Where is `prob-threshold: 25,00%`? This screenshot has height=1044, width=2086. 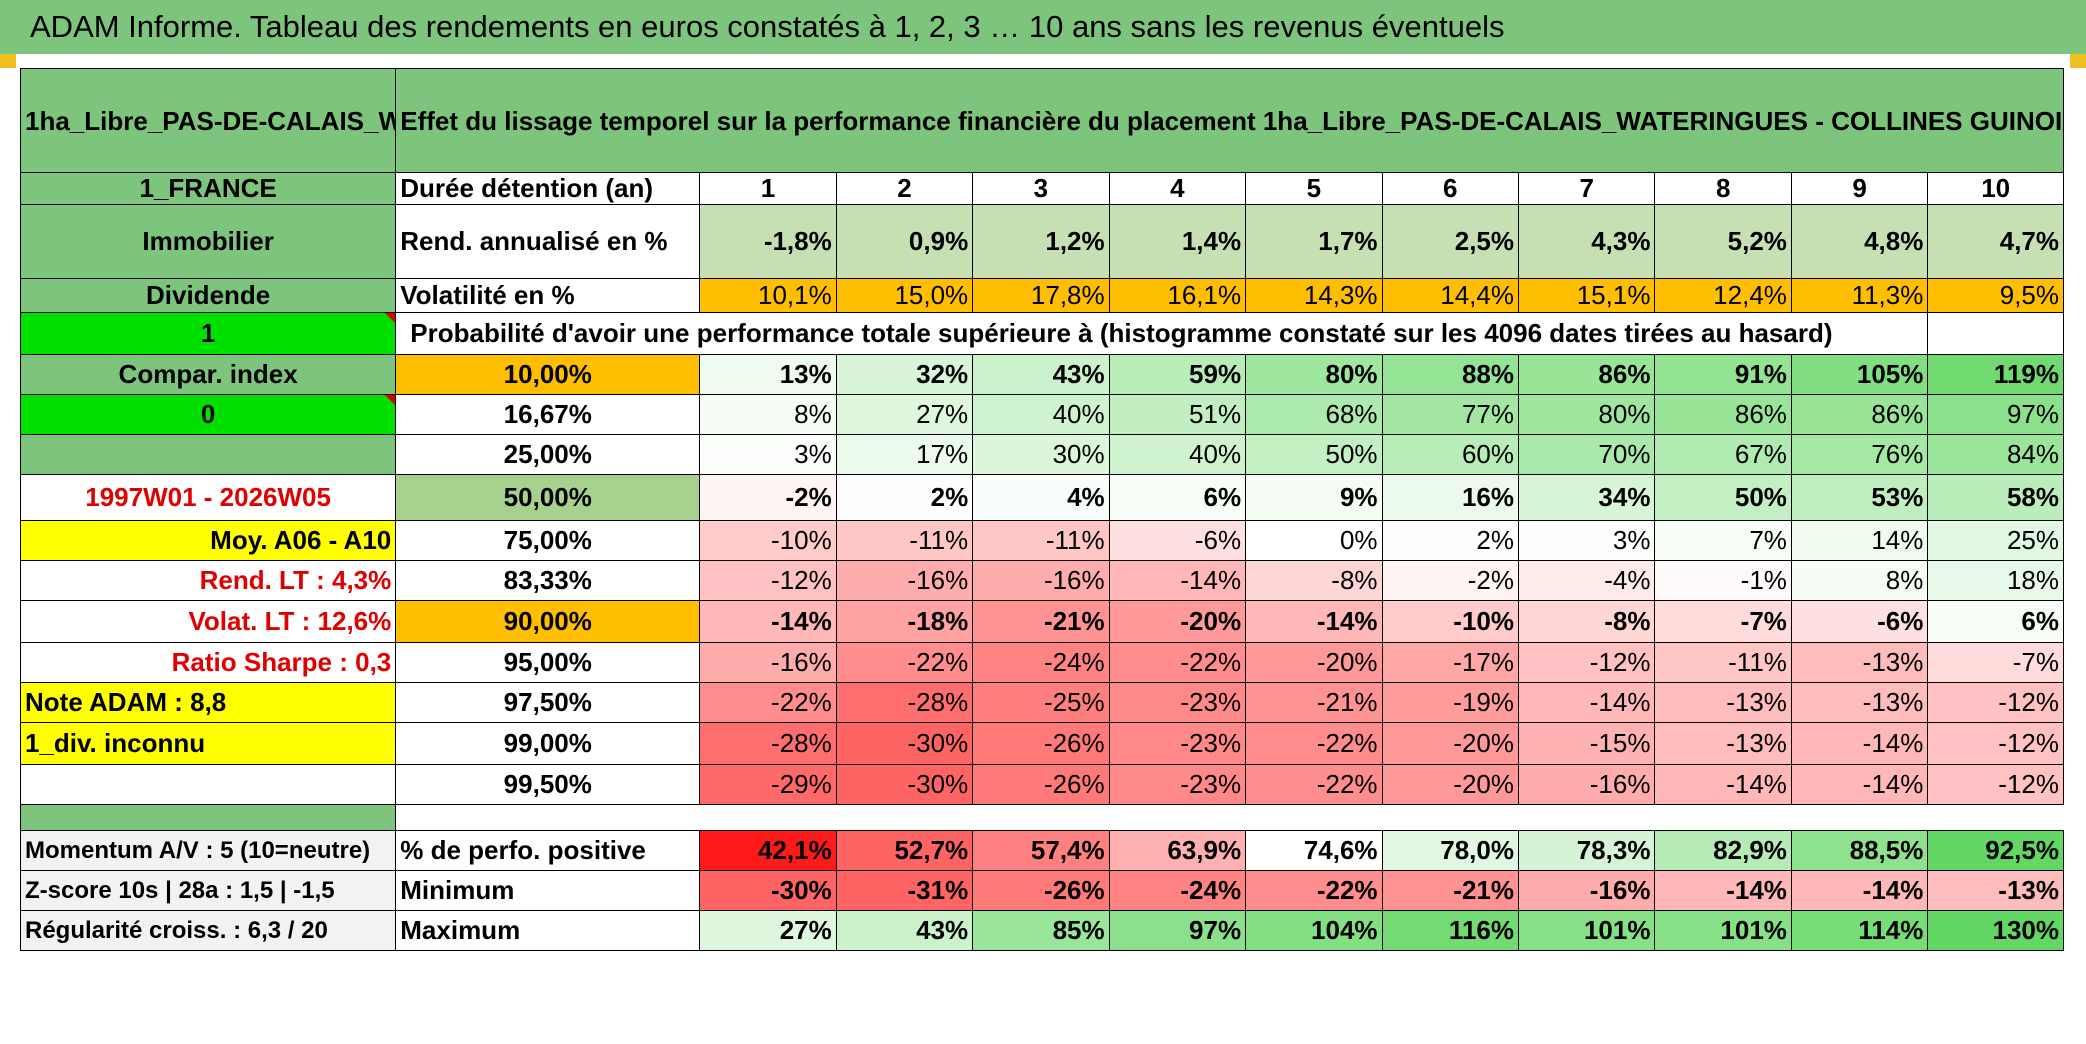
prob-threshold: 25,00% is located at coordinates (548, 454).